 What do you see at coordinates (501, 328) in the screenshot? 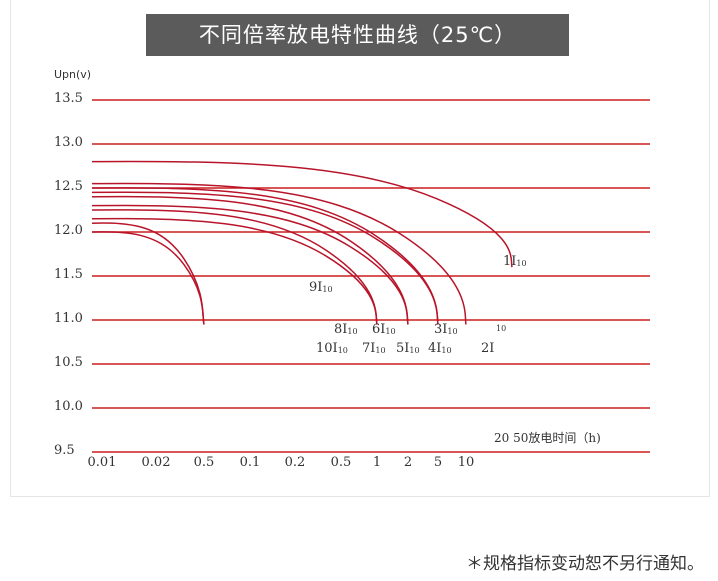
I see `curve-label: 10` at bounding box center [501, 328].